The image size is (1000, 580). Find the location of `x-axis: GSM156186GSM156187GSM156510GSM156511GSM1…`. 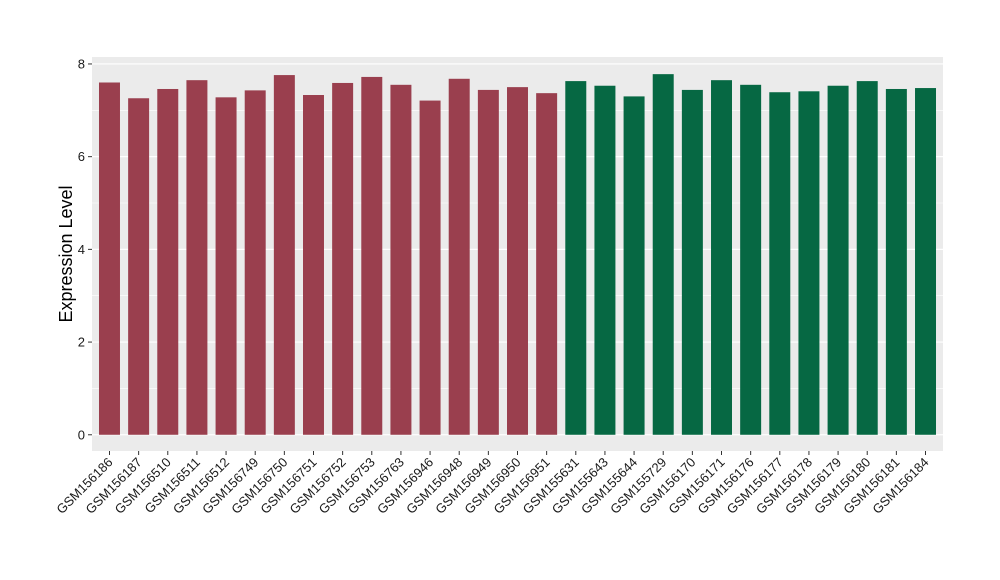

x-axis: GSM156186GSM156187GSM156510GSM156511GSM1… is located at coordinates (492, 484).